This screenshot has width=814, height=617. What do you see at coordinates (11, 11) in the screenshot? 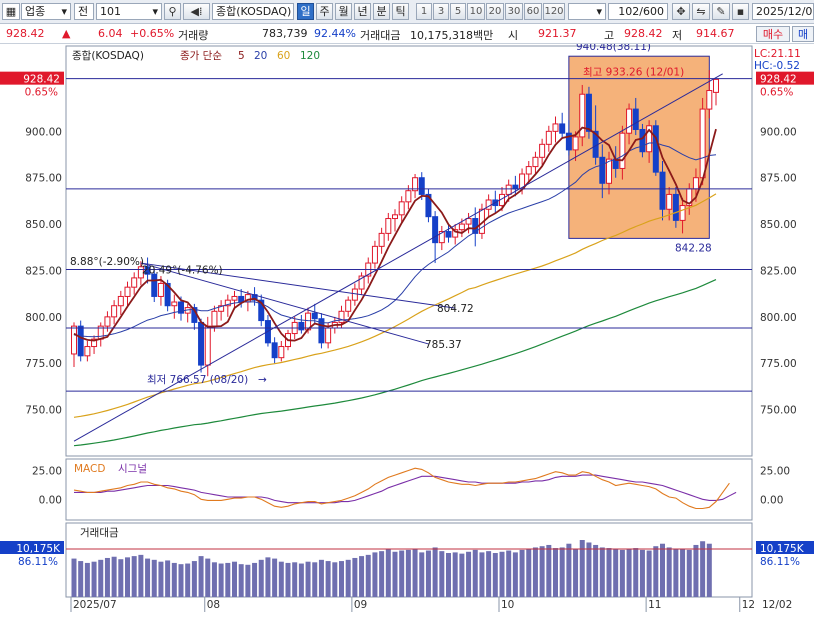
I see `grid-menu-icon: ▦` at bounding box center [11, 11].